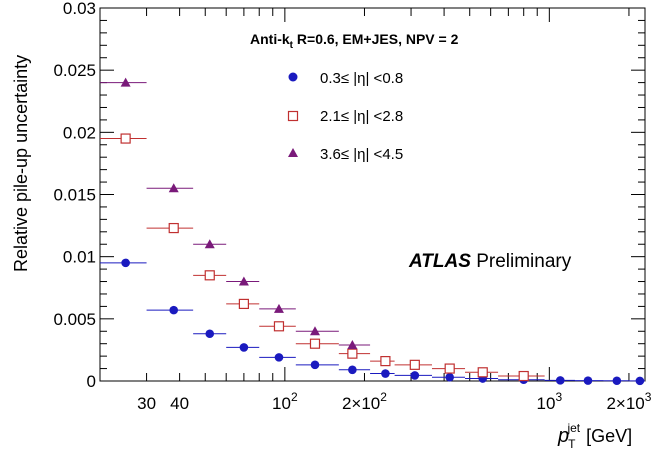 The width and height of the screenshot is (651, 454). Describe the element at coordinates (364, 401) in the screenshot. I see `x-tick-label: 2×10²` at that location.